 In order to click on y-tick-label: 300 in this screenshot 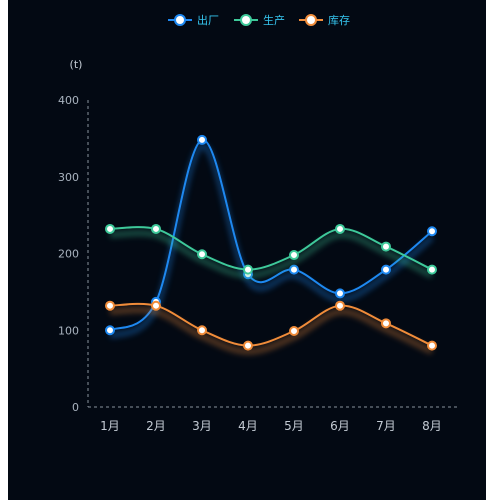, I will do `click(68, 177)`.